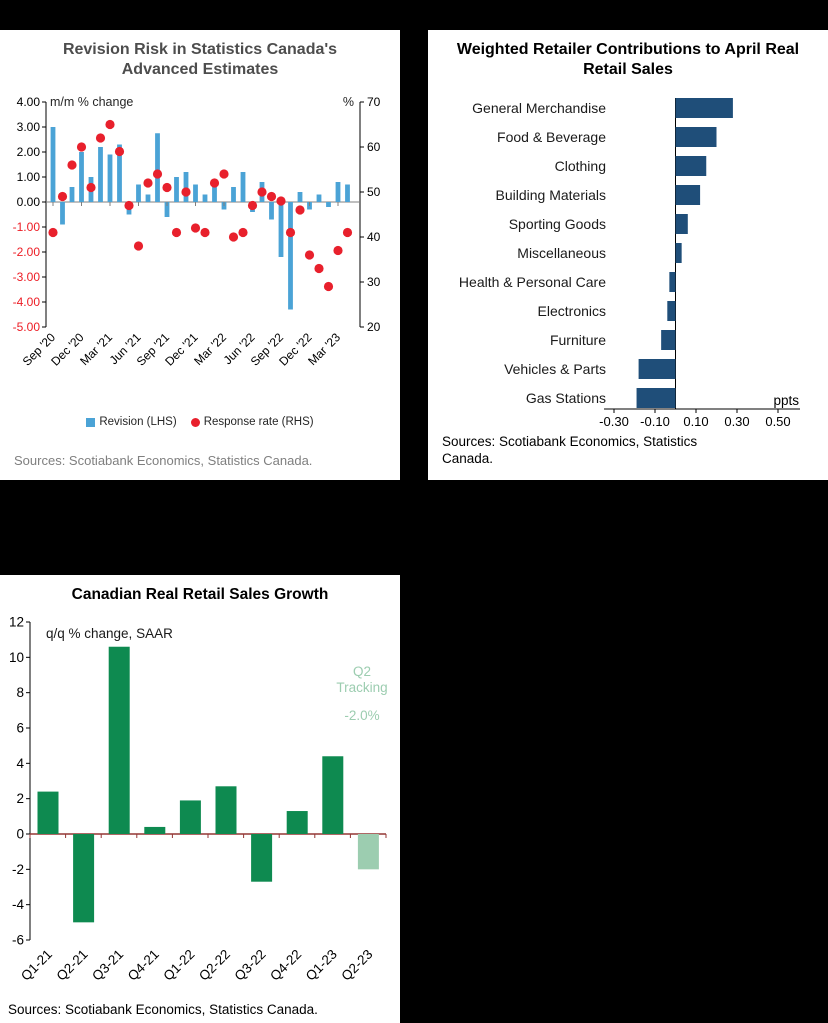  What do you see at coordinates (29, 102) in the screenshot?
I see `left-axis-tick-label: 4.00` at bounding box center [29, 102].